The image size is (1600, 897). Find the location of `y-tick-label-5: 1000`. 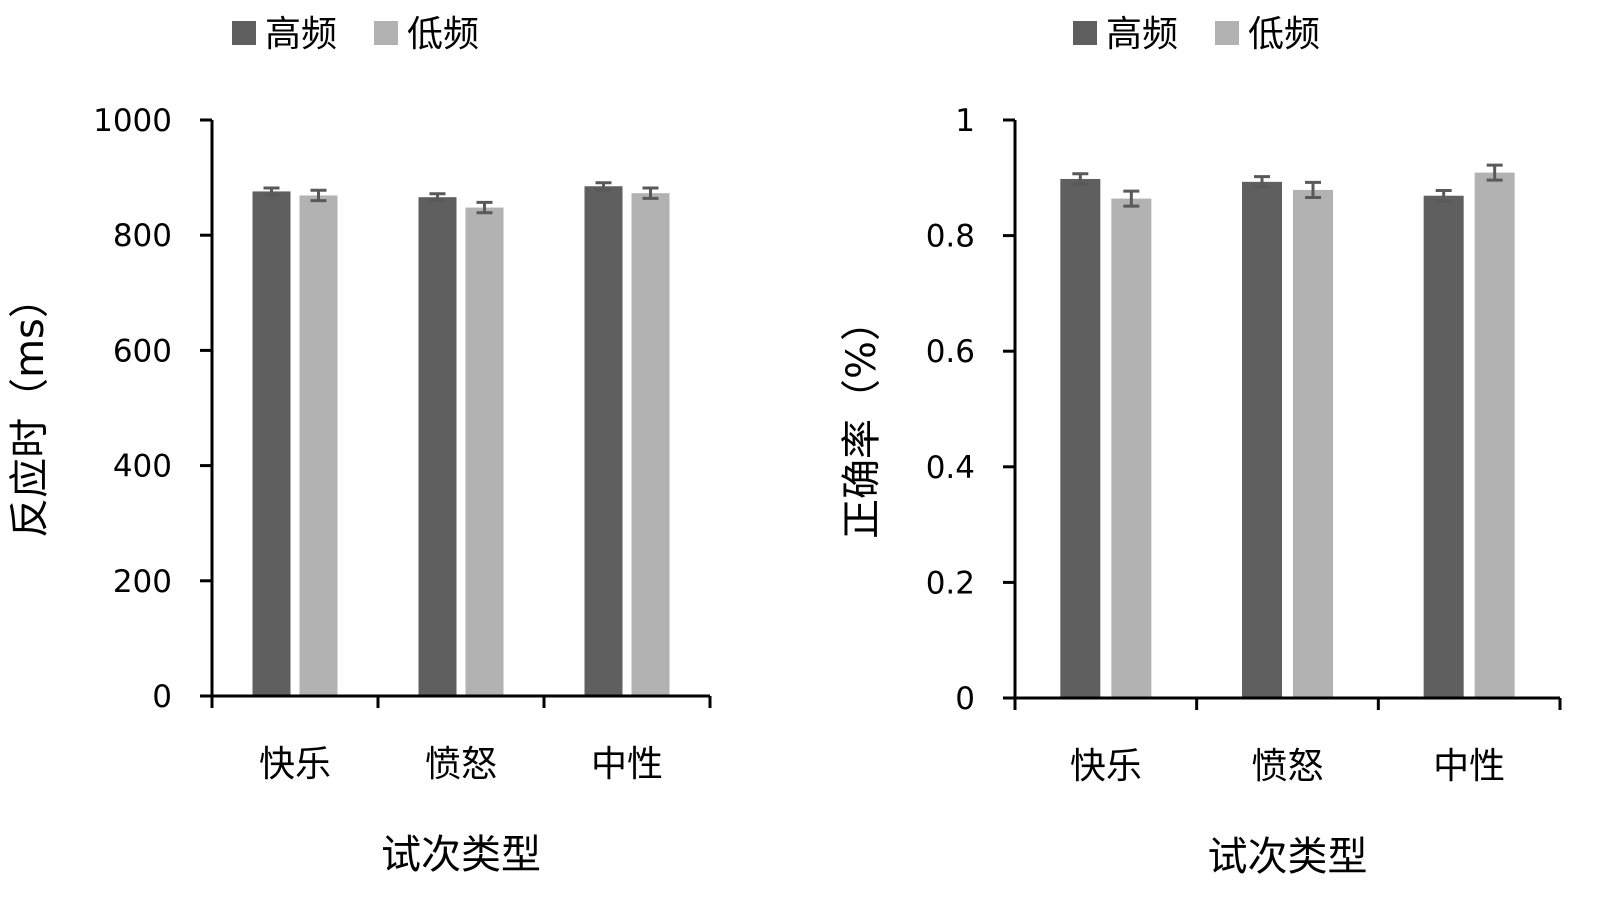

y-tick-label-5: 1000 is located at coordinates (132, 121).